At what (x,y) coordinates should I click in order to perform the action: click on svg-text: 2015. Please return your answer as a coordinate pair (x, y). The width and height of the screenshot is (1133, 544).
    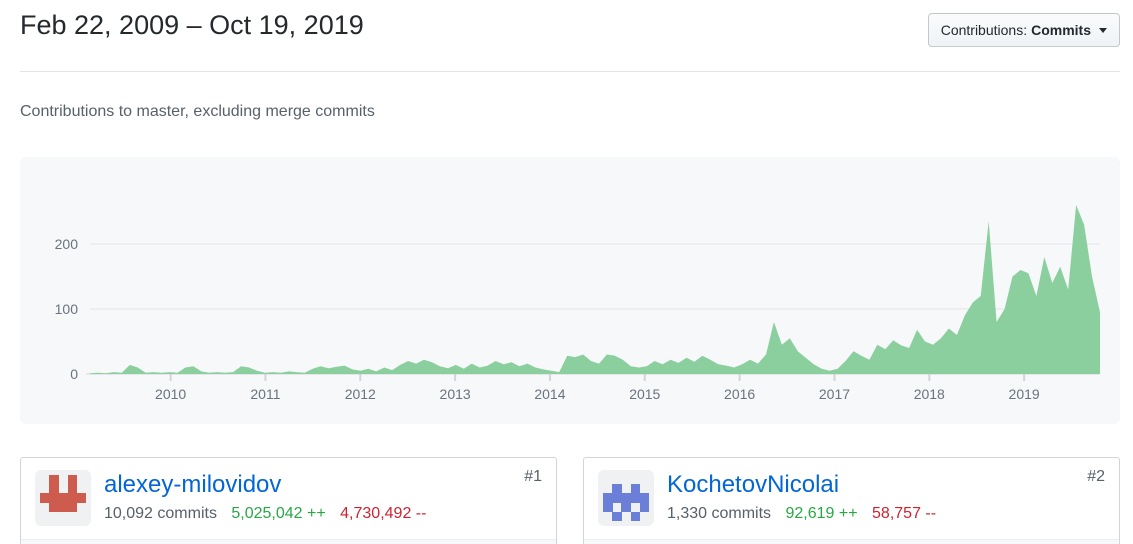
    Looking at the image, I should click on (644, 394).